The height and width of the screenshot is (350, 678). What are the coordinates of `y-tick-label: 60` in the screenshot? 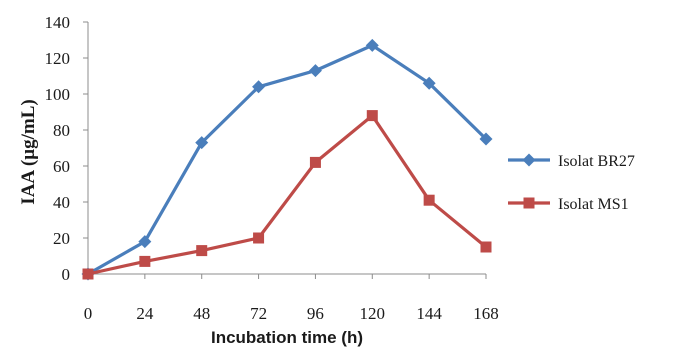 It's located at (61, 166).